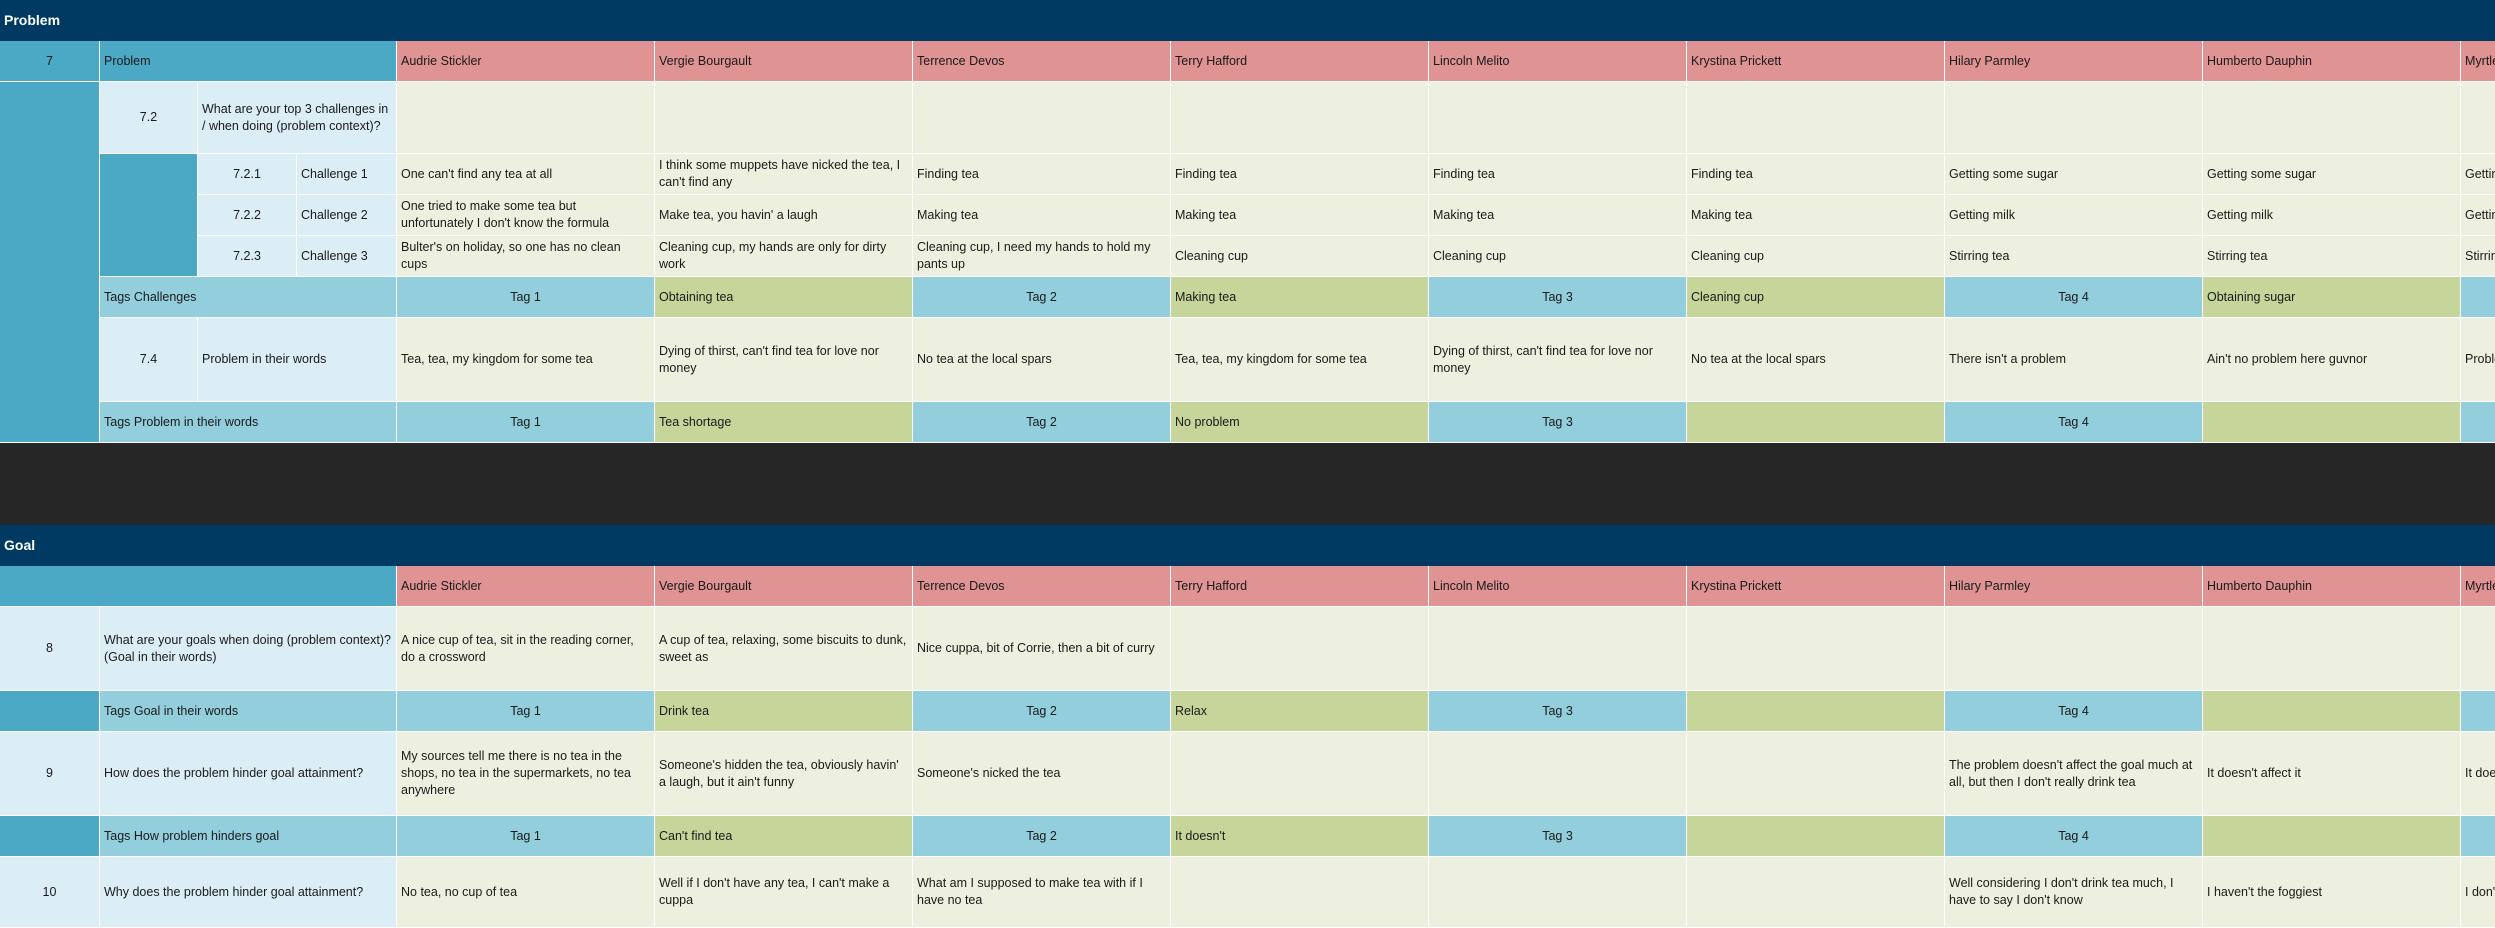 The image size is (2495, 928). What do you see at coordinates (784, 215) in the screenshot?
I see `answer-challenge-2: Make tea, you havin' a laugh` at bounding box center [784, 215].